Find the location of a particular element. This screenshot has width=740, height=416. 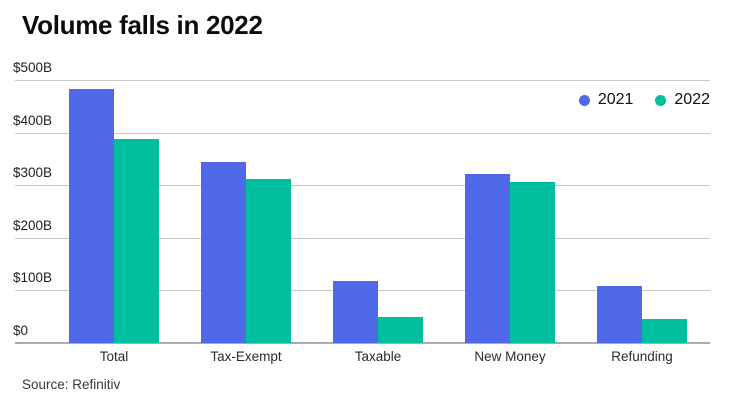

y-tick-label: $300B is located at coordinates (33, 173).